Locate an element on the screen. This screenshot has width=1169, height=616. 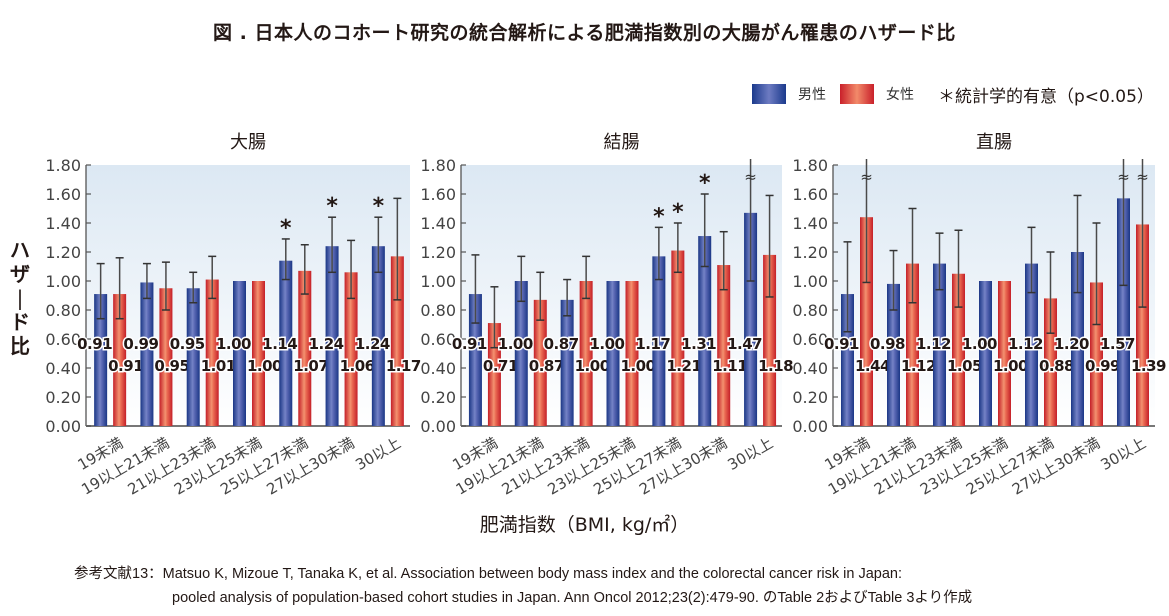
y-axis-label-char: 比 is located at coordinates (20, 346).